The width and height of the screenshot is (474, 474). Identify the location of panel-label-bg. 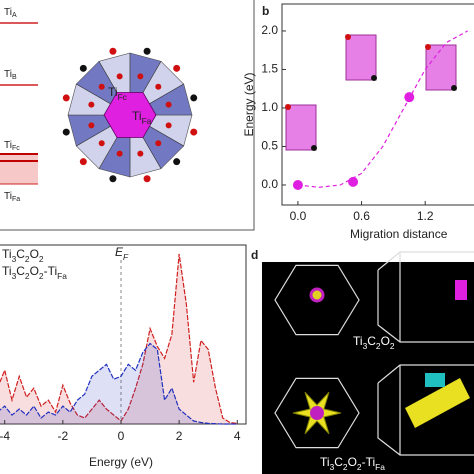
(255, 256).